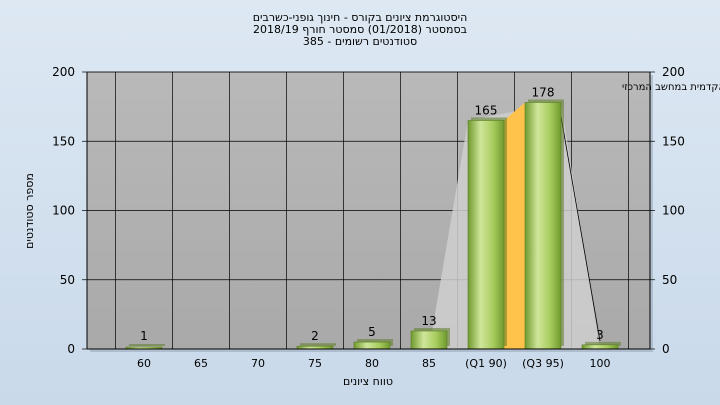  Describe the element at coordinates (543, 363) in the screenshot. I see `x-tick-label: (Q3 95)` at that location.